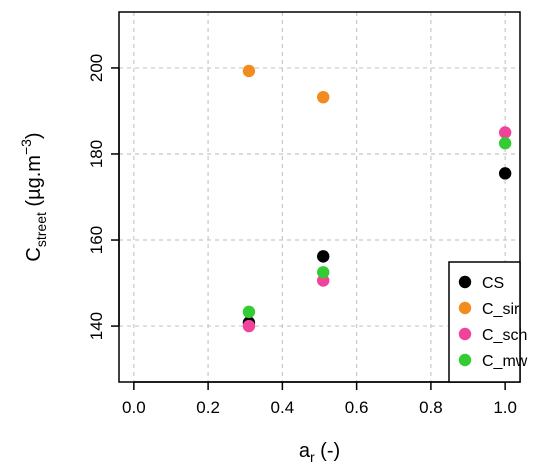  What do you see at coordinates (504, 335) in the screenshot?
I see `legend-label-2: C_sch` at bounding box center [504, 335].